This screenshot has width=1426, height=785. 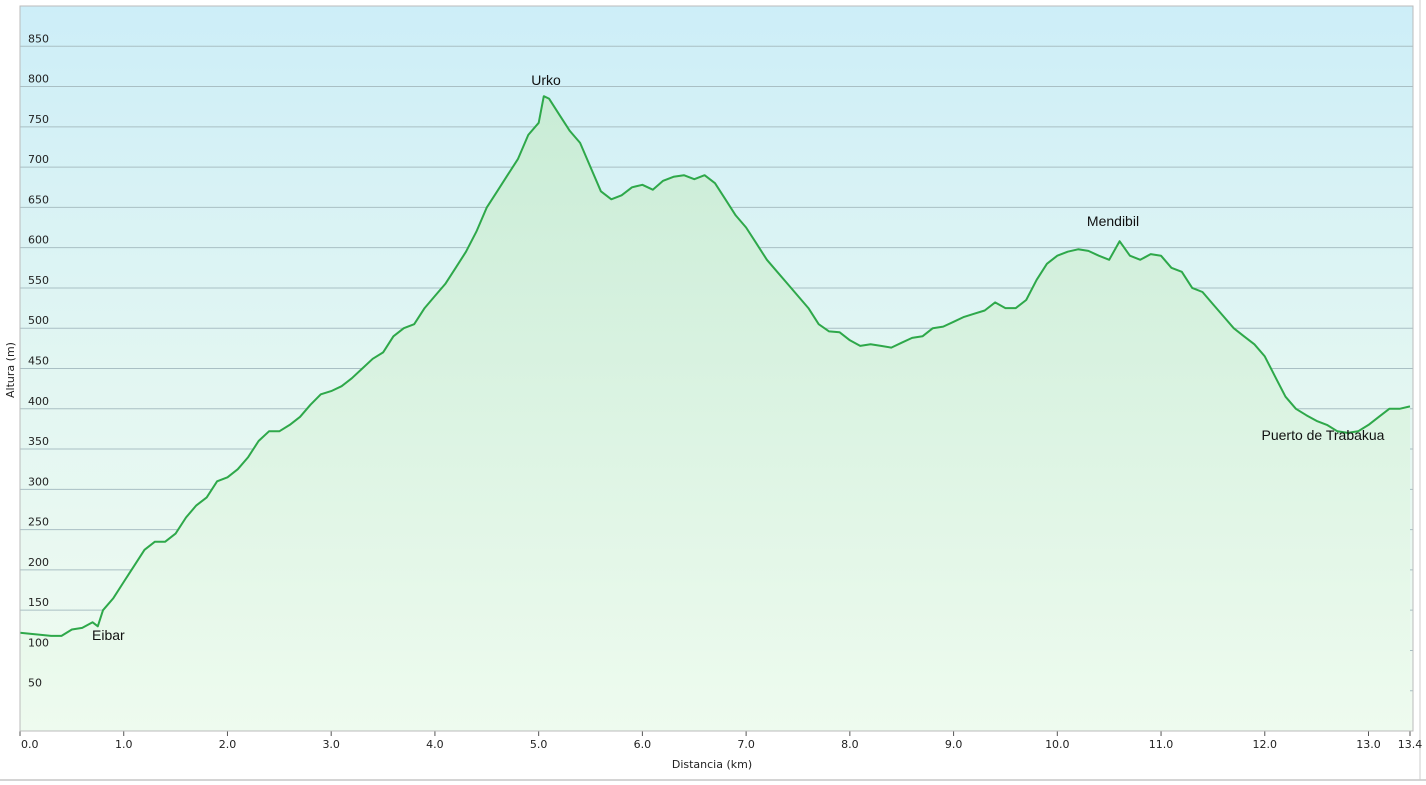 I want to click on annotation: Urko, so click(x=546, y=80).